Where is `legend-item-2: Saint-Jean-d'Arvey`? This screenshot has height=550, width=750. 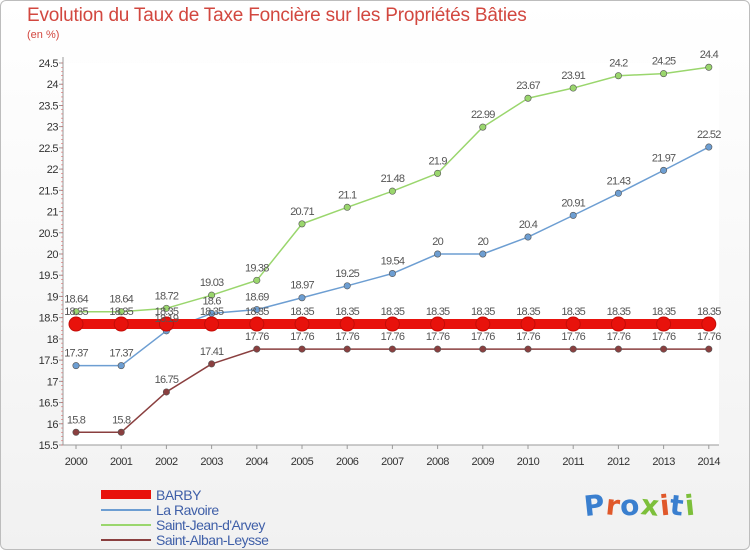
legend-item-2: Saint-Jean-d'Arvey is located at coordinates (184, 524).